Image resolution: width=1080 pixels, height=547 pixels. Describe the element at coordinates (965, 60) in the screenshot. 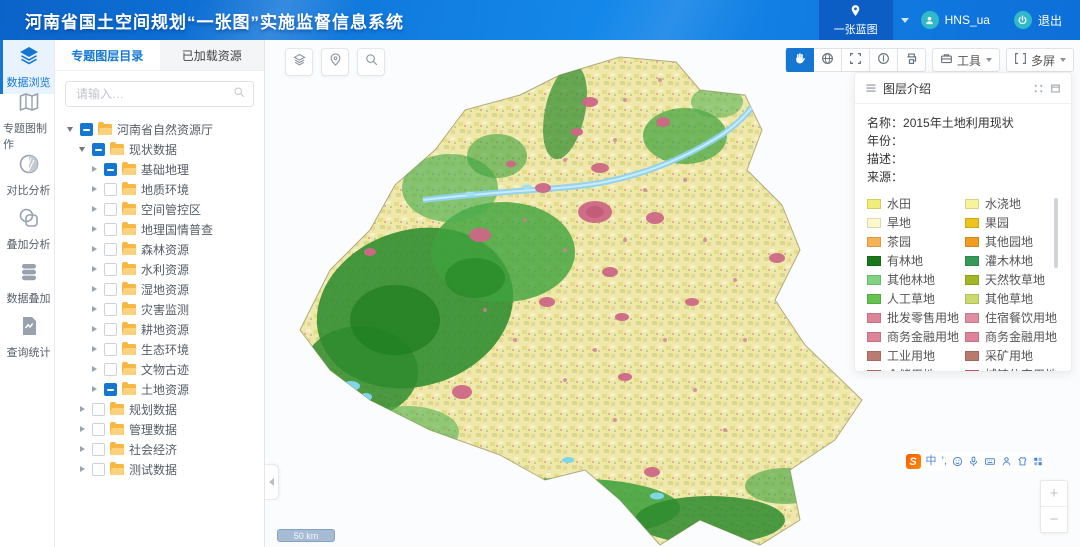

I see `tools-button: 工具` at that location.